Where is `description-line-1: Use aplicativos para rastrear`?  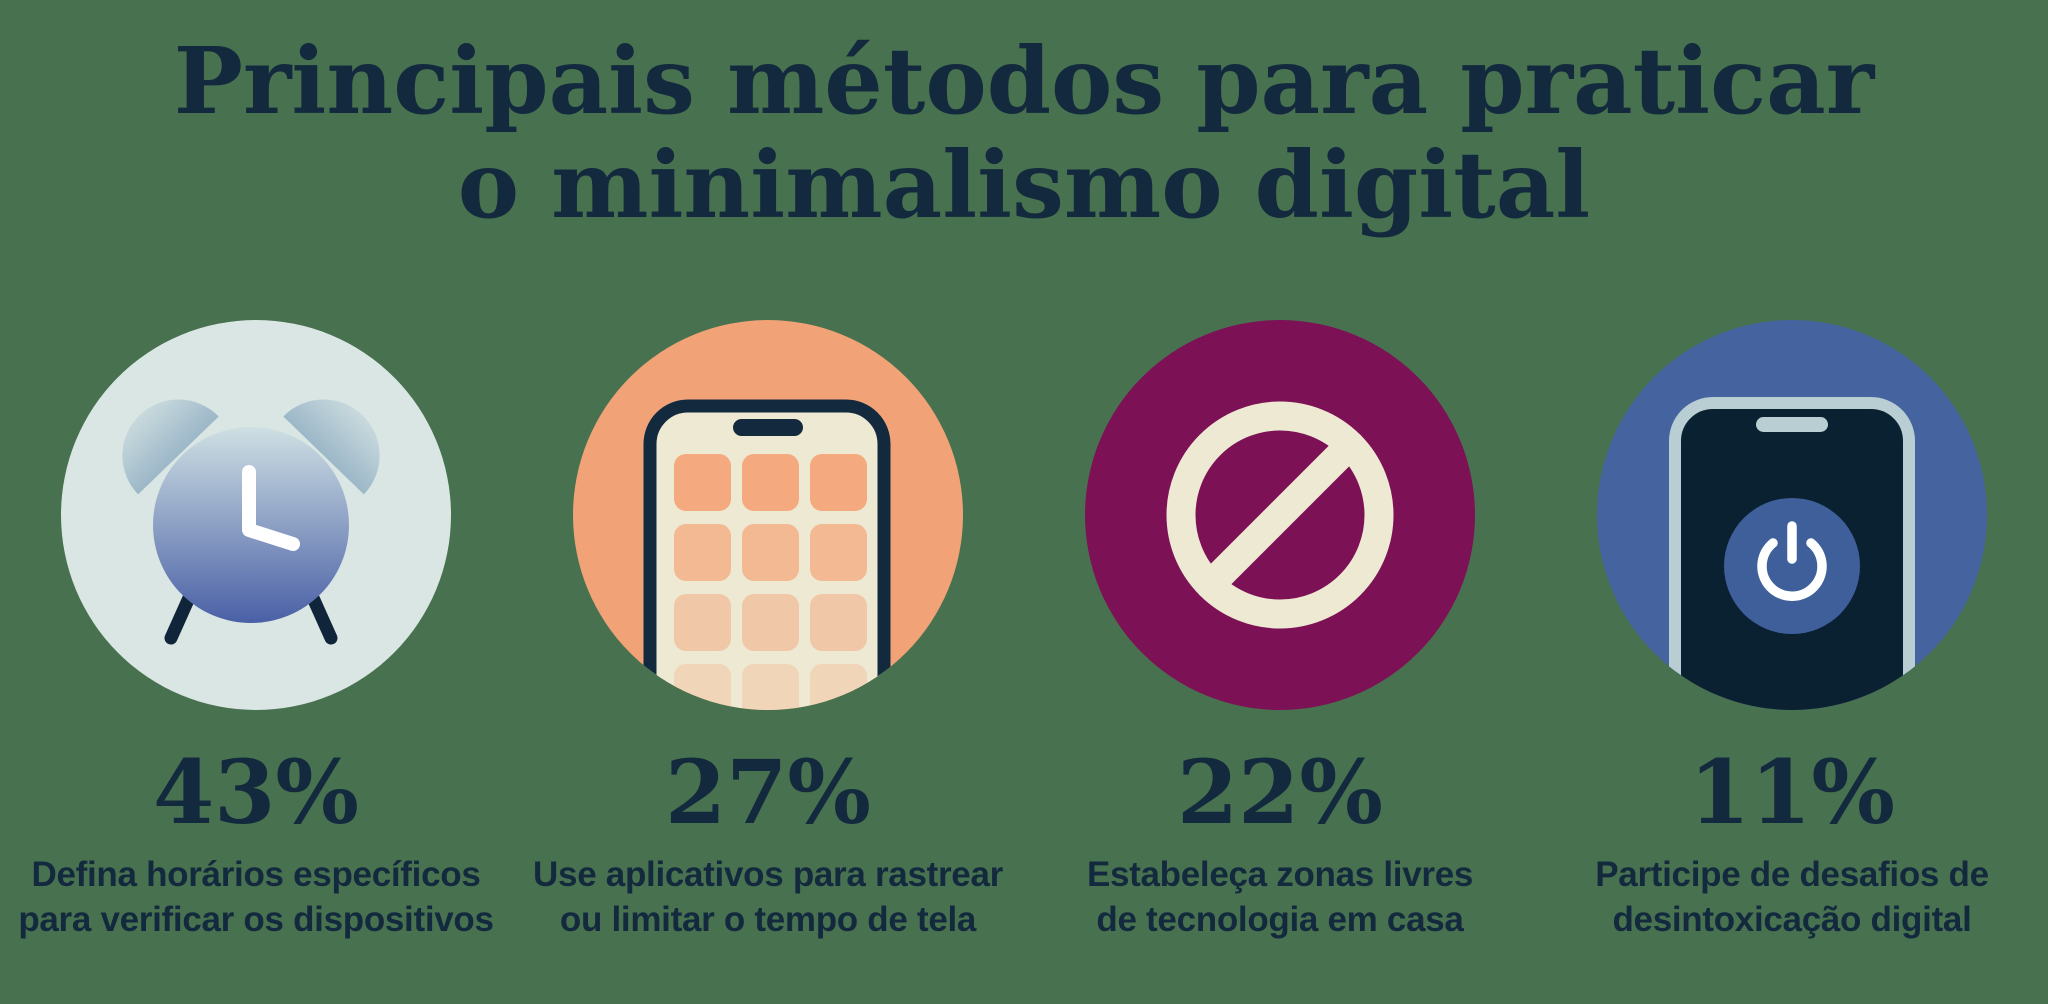 description-line-1: Use aplicativos para rastrear is located at coordinates (768, 874).